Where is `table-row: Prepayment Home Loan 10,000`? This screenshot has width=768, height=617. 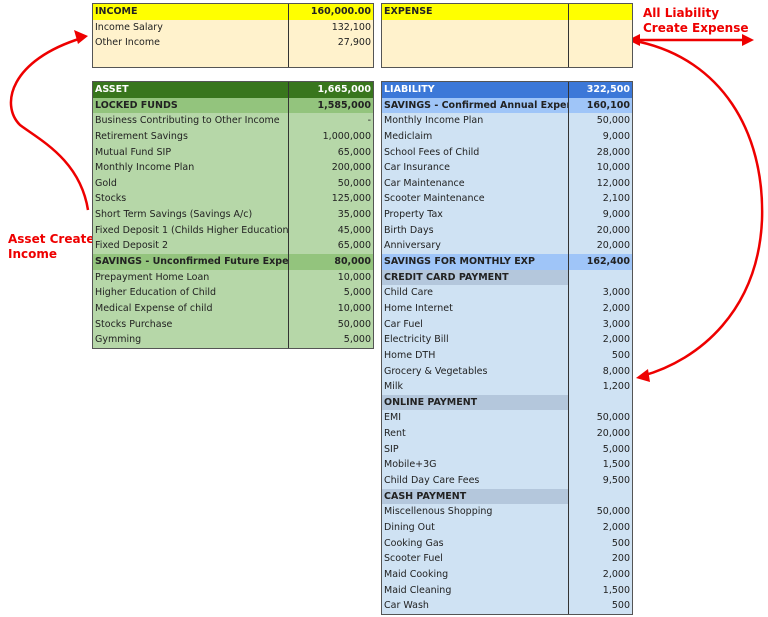 table-row: Prepayment Home Loan 10,000 is located at coordinates (233, 277).